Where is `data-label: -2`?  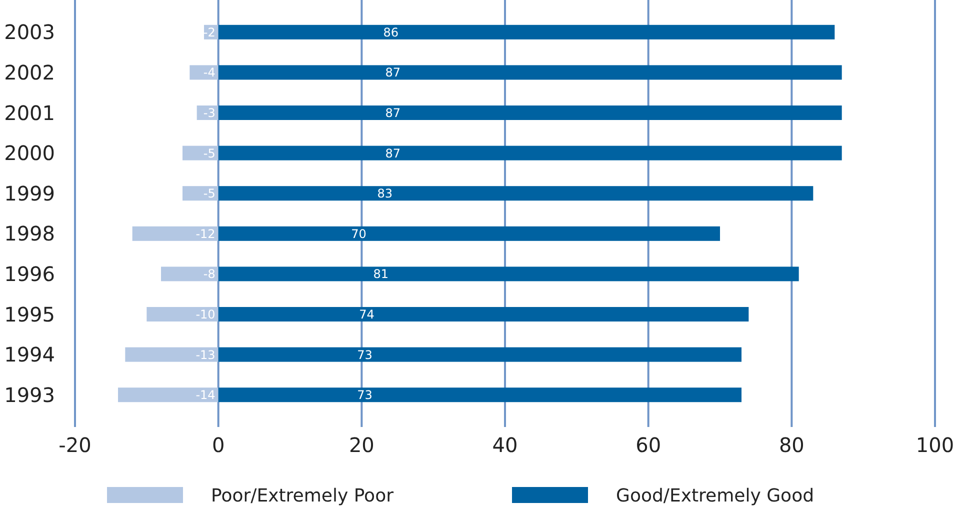
data-label: -2 is located at coordinates (209, 32).